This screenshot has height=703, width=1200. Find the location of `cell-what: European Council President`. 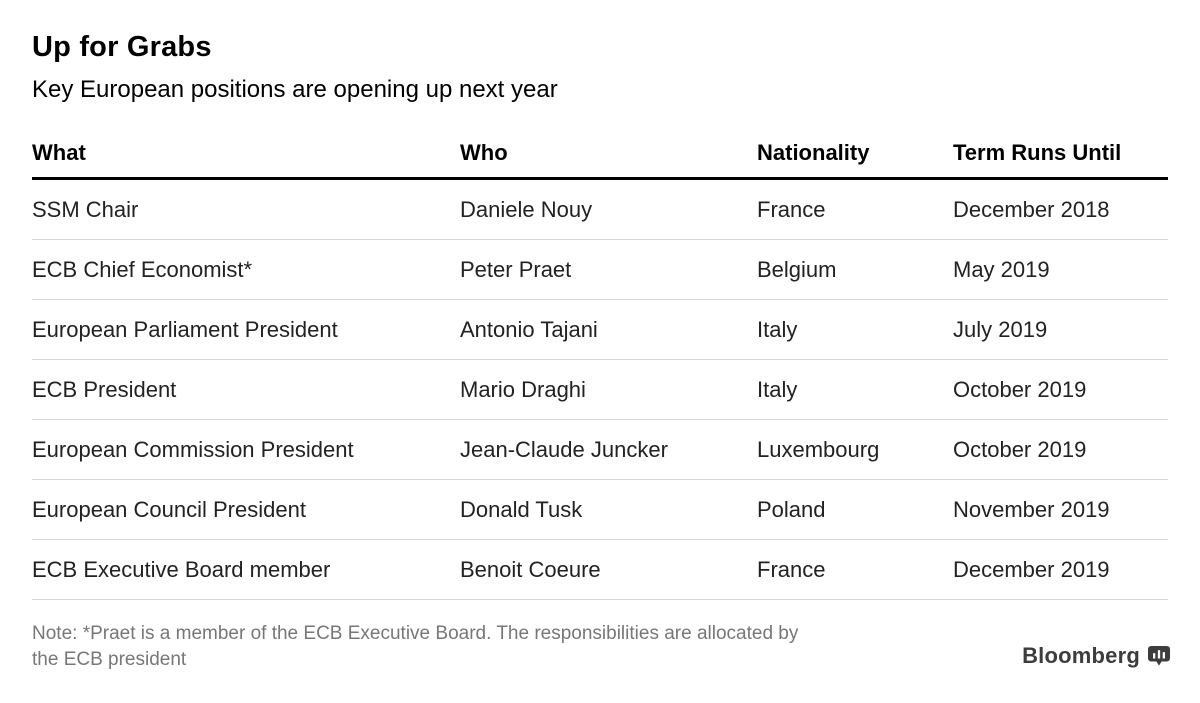

cell-what: European Council President is located at coordinates (169, 509).